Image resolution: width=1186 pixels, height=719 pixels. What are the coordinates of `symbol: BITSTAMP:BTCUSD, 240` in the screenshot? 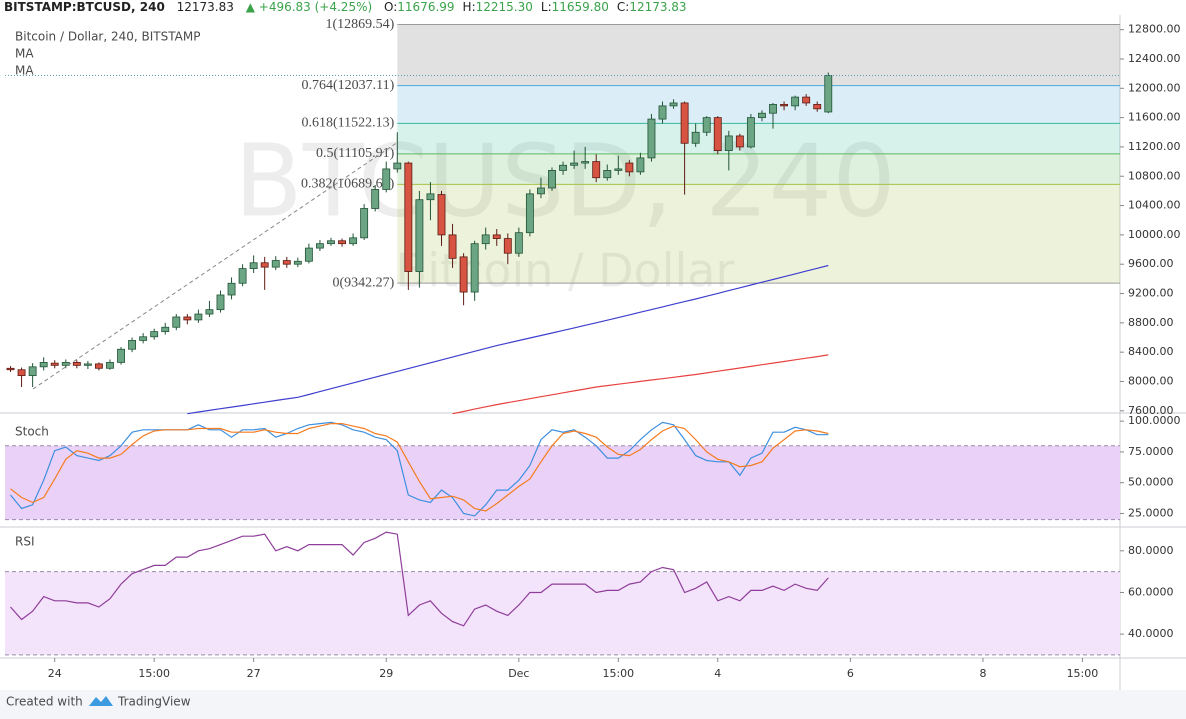 It's located at (84, 7).